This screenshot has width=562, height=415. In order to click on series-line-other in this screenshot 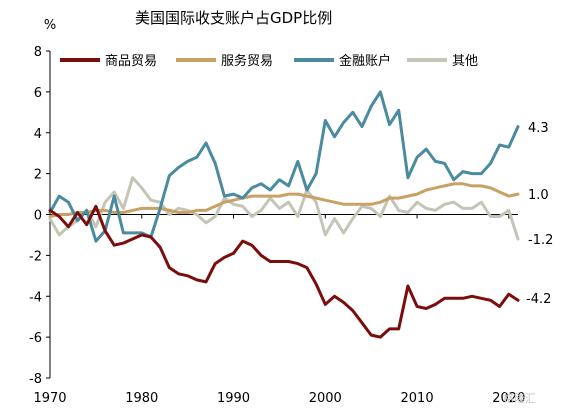, I will do `click(284, 208)`.